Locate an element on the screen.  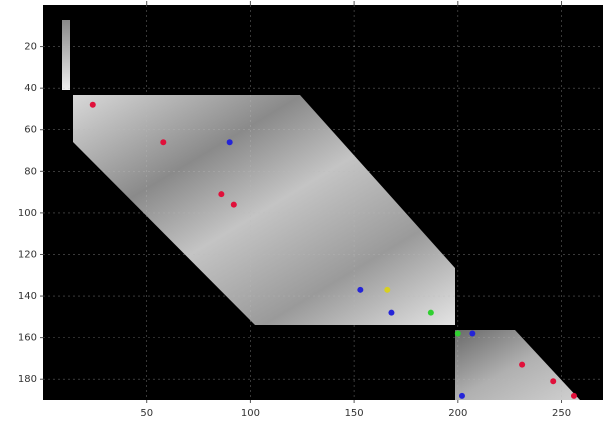
x-tick-label: 250 is located at coordinates (561, 413).